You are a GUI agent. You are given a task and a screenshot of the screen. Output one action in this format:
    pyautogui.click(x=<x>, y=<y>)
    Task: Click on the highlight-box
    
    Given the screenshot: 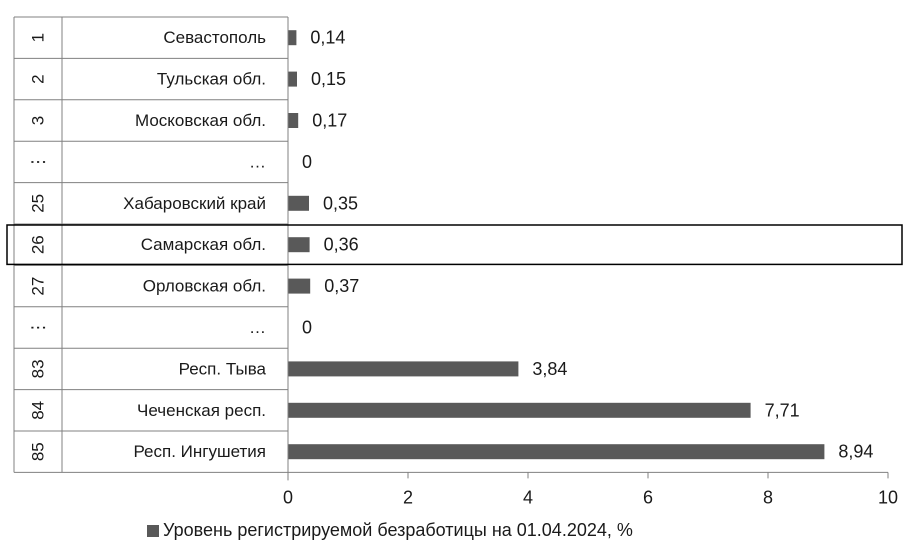 What is the action you would take?
    pyautogui.click(x=454, y=245)
    